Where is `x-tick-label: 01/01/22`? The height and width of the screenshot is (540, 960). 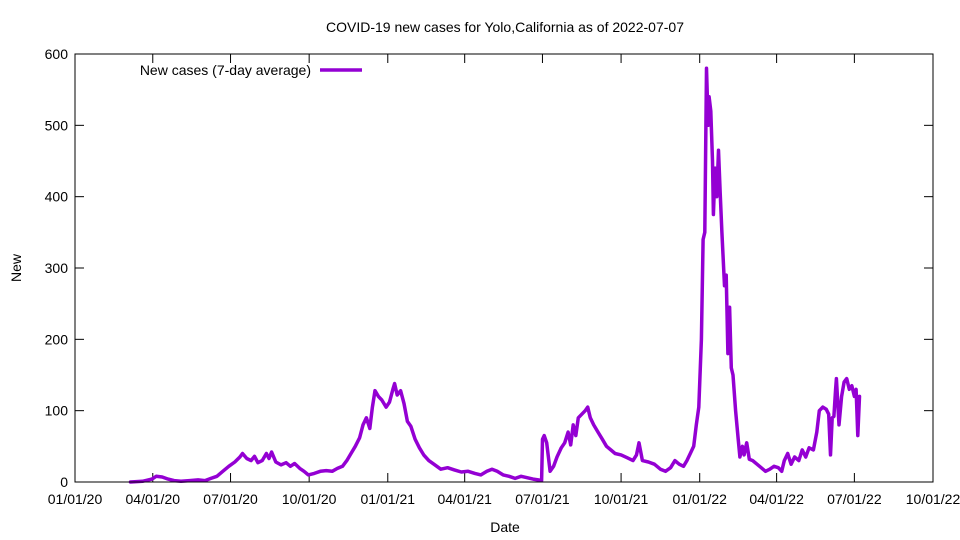
x-tick-label: 01/01/22 is located at coordinates (699, 499).